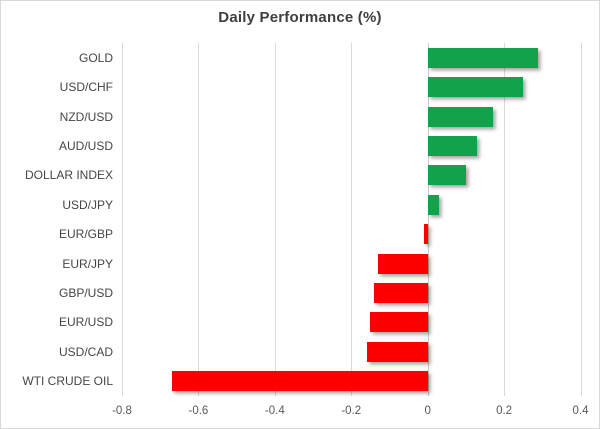 The image size is (600, 429). I want to click on category-label: EUR/USD, so click(85, 322).